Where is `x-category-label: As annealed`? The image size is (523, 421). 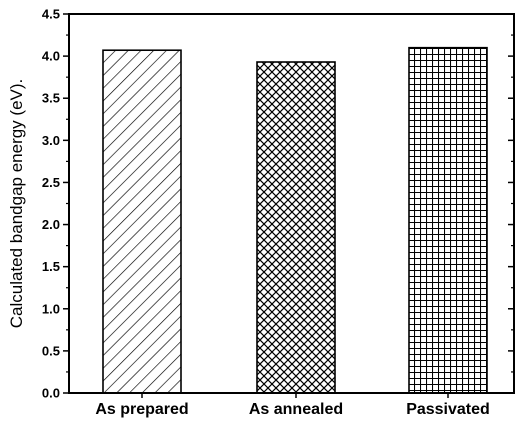
x-category-label: As annealed is located at coordinates (296, 409).